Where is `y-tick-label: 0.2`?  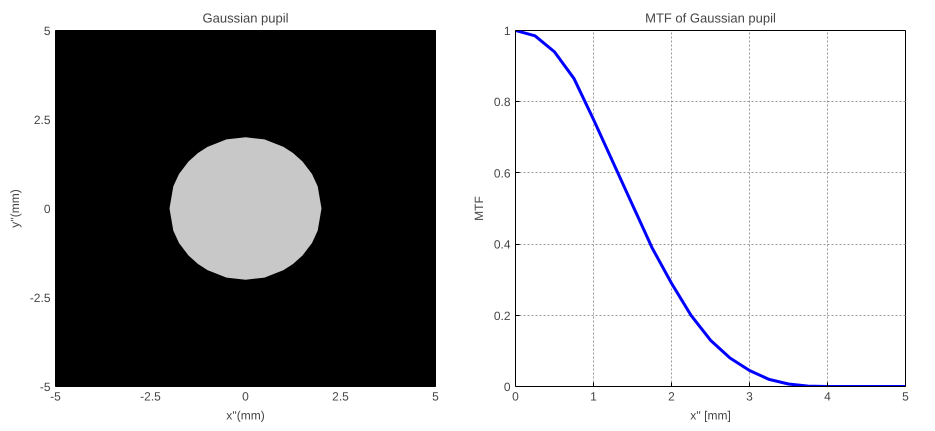 y-tick-label: 0.2 is located at coordinates (502, 315).